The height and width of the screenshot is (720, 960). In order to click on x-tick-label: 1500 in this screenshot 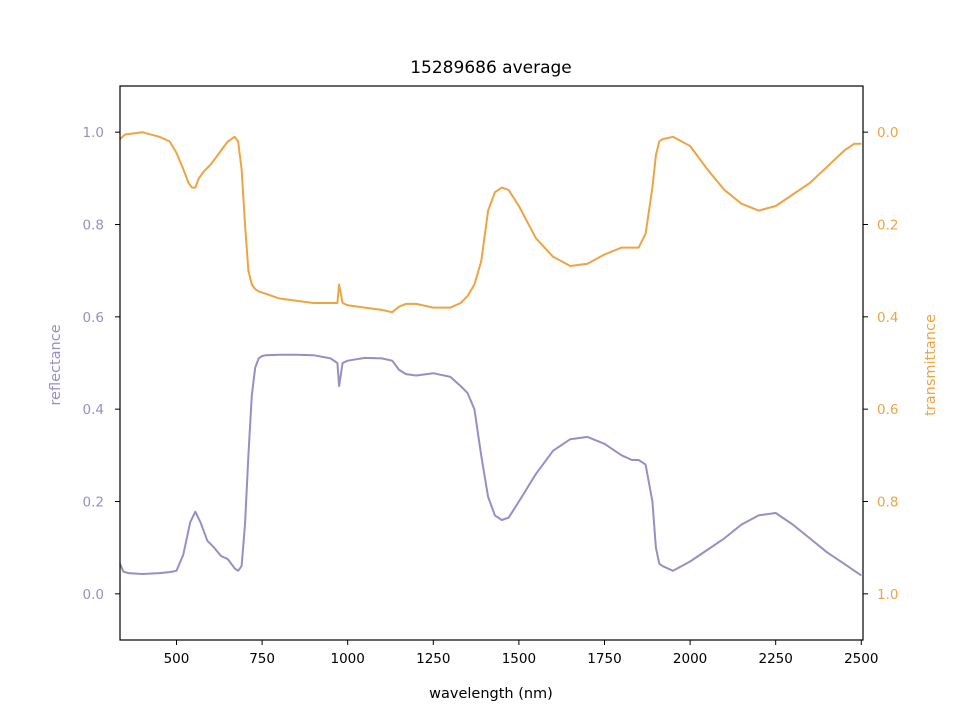, I will do `click(519, 659)`.